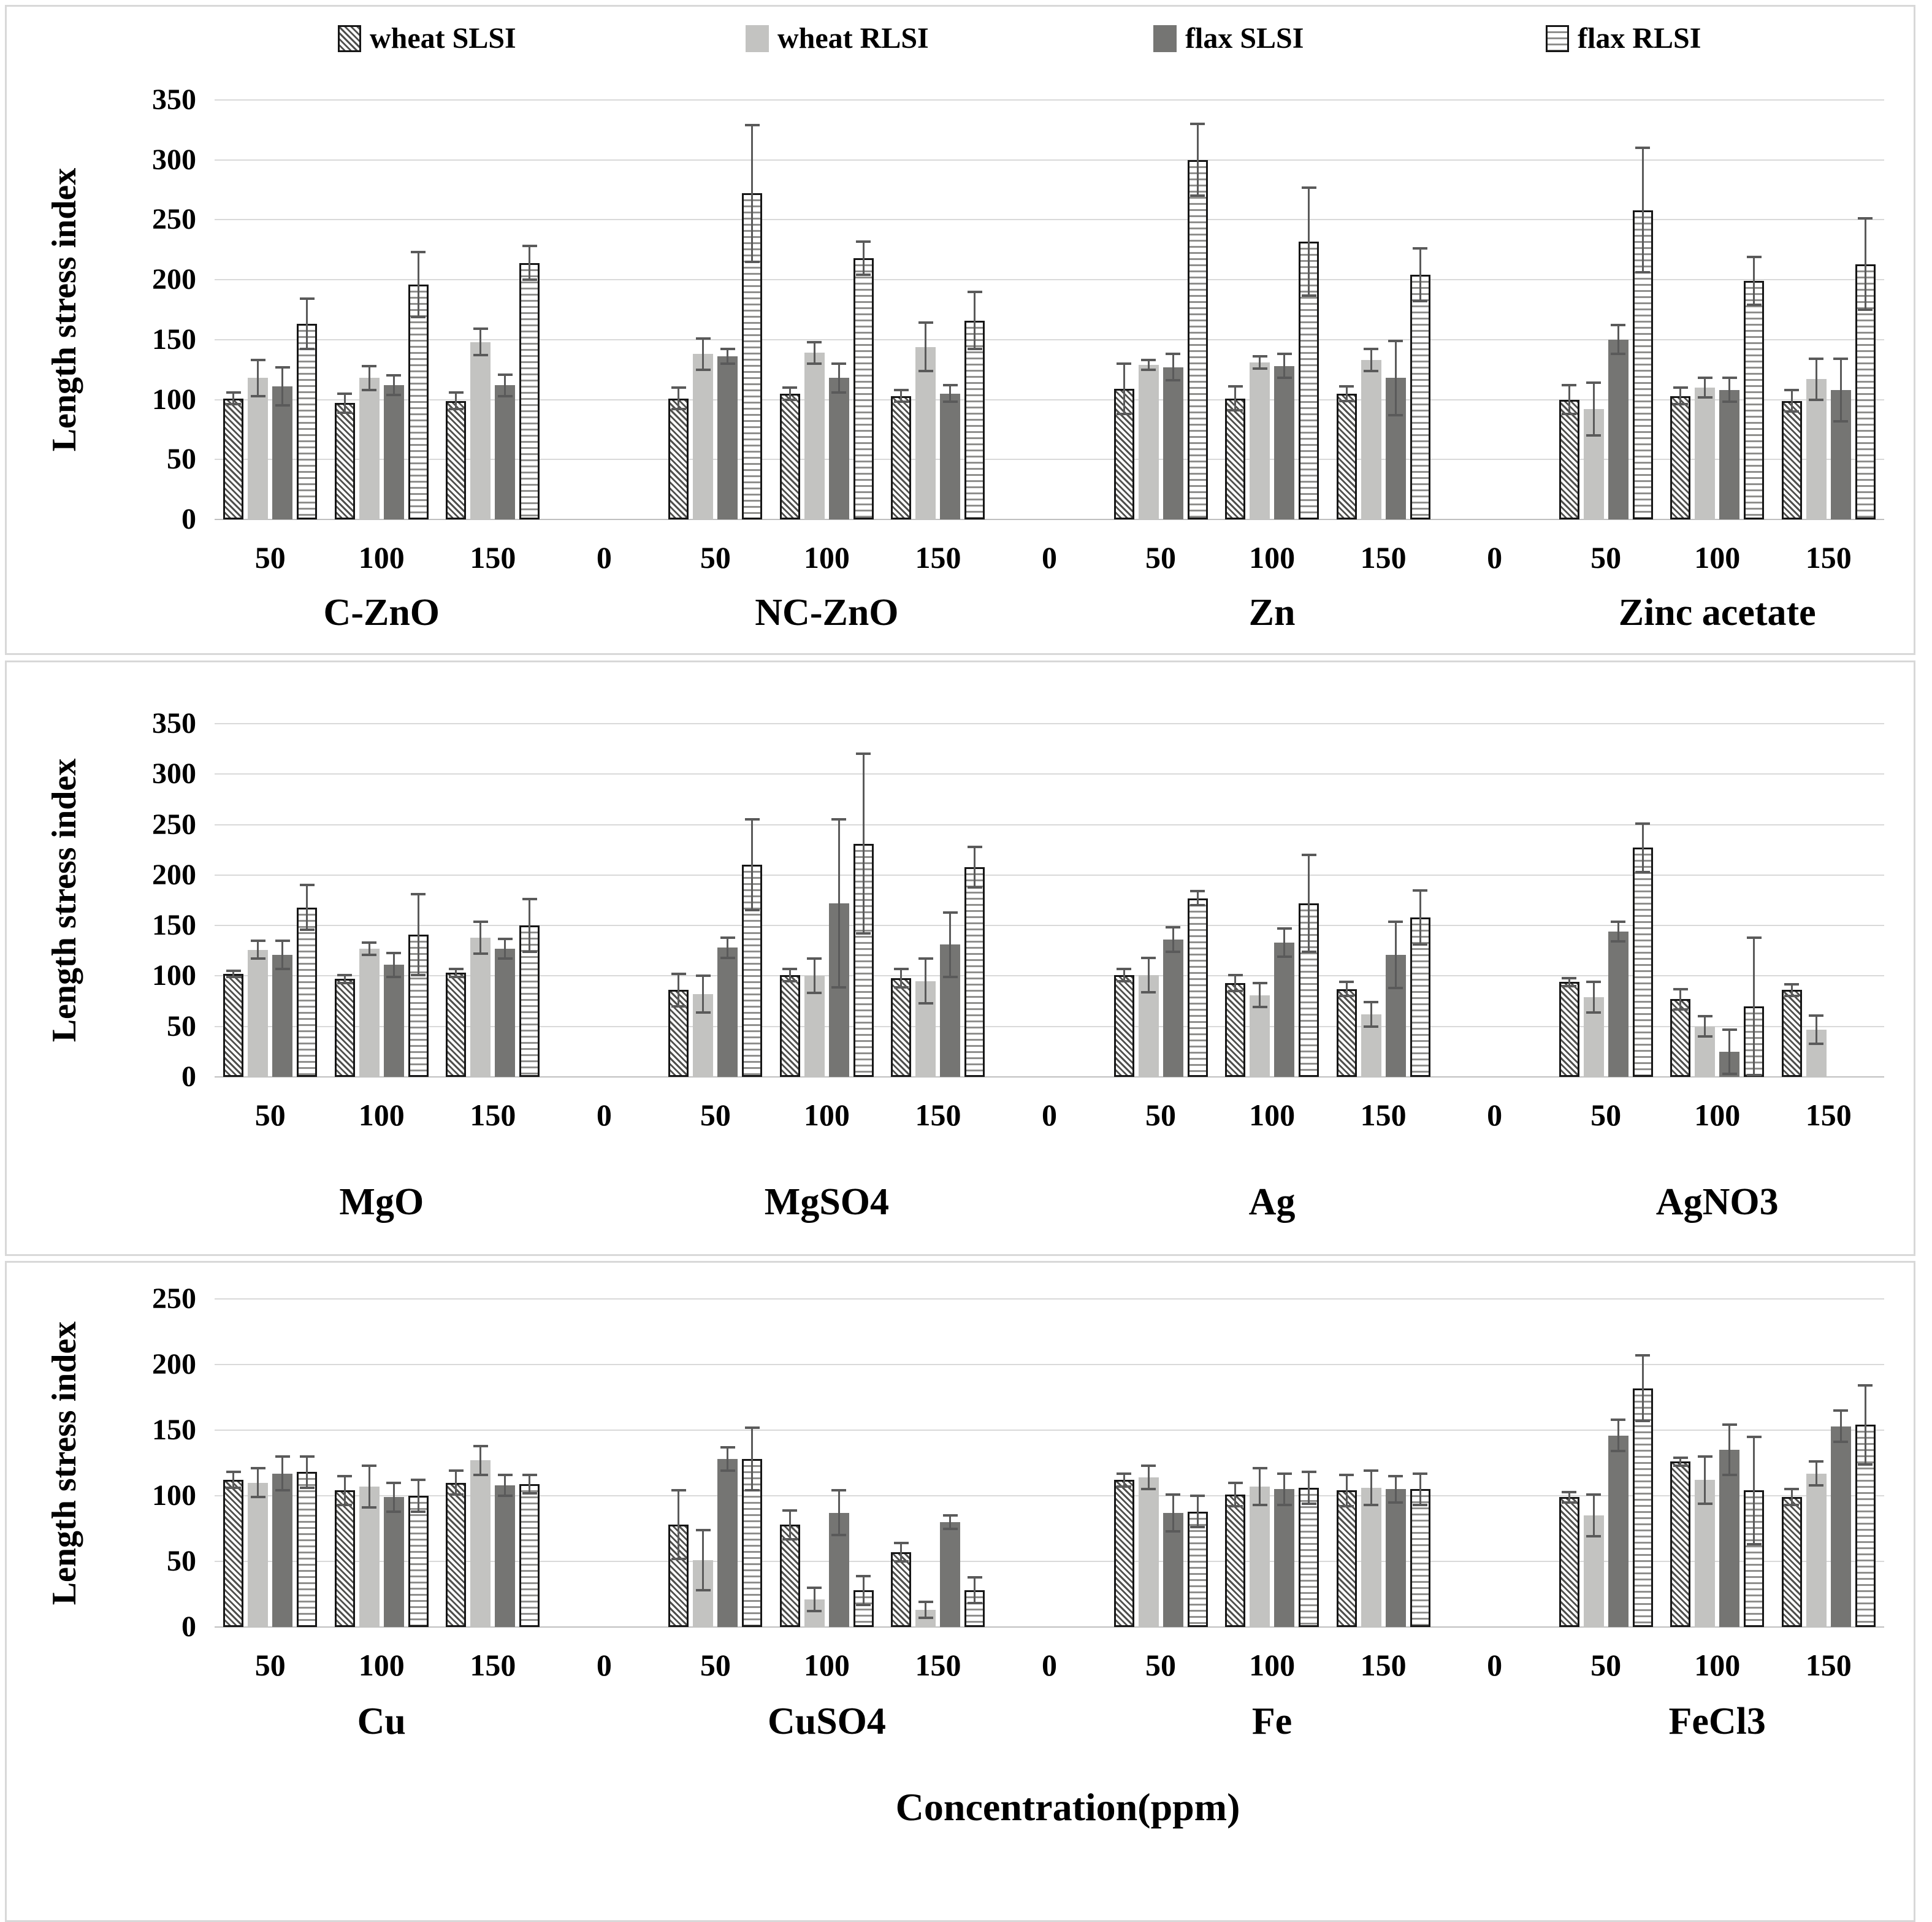 The width and height of the screenshot is (1932, 1922). Describe the element at coordinates (182, 1026) in the screenshot. I see `y-tick-label: 50` at that location.